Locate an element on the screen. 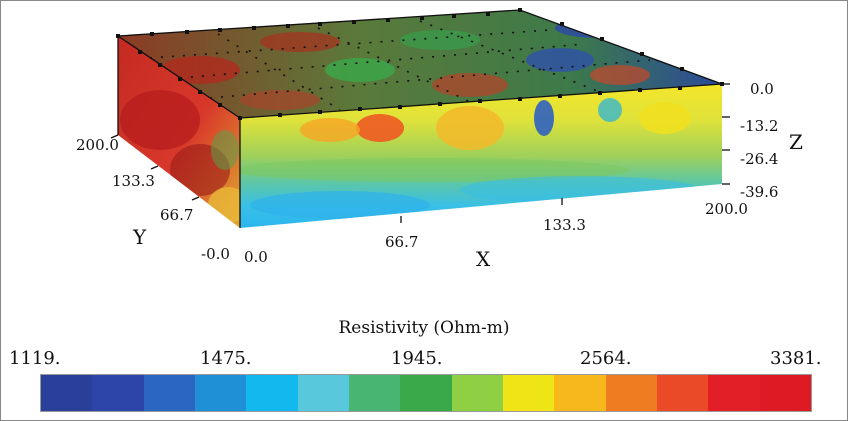 The height and width of the screenshot is (421, 848). z-tick-label: -39.6 is located at coordinates (759, 192).